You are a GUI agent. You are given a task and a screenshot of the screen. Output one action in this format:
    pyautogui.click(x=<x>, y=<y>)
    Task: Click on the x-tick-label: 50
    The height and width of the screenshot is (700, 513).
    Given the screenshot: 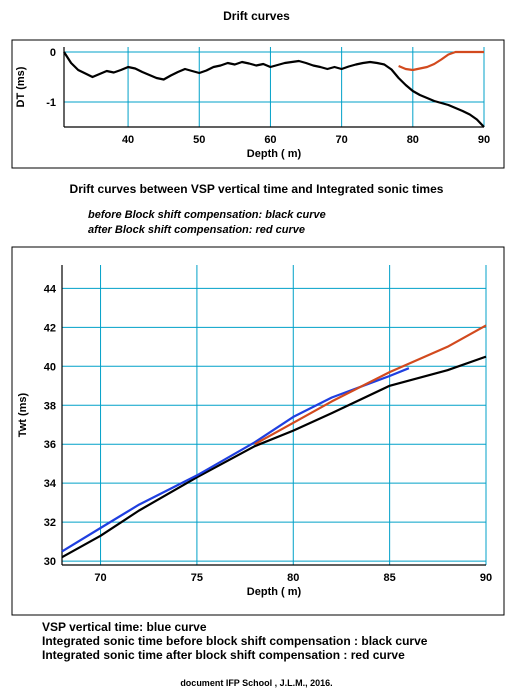 What is the action you would take?
    pyautogui.click(x=199, y=140)
    